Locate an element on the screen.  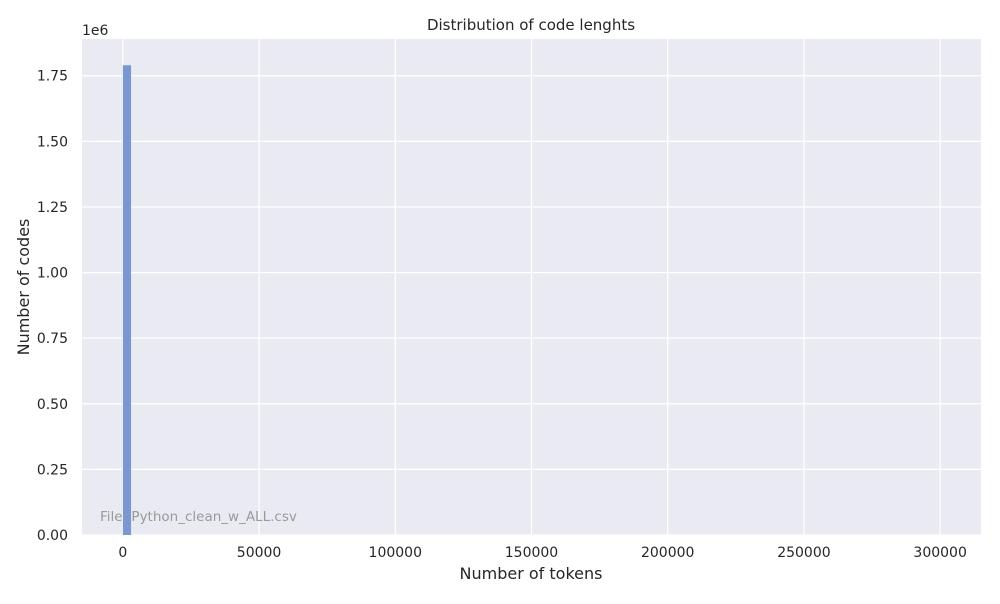
y-tick-label: 0.25 is located at coordinates (52, 470).